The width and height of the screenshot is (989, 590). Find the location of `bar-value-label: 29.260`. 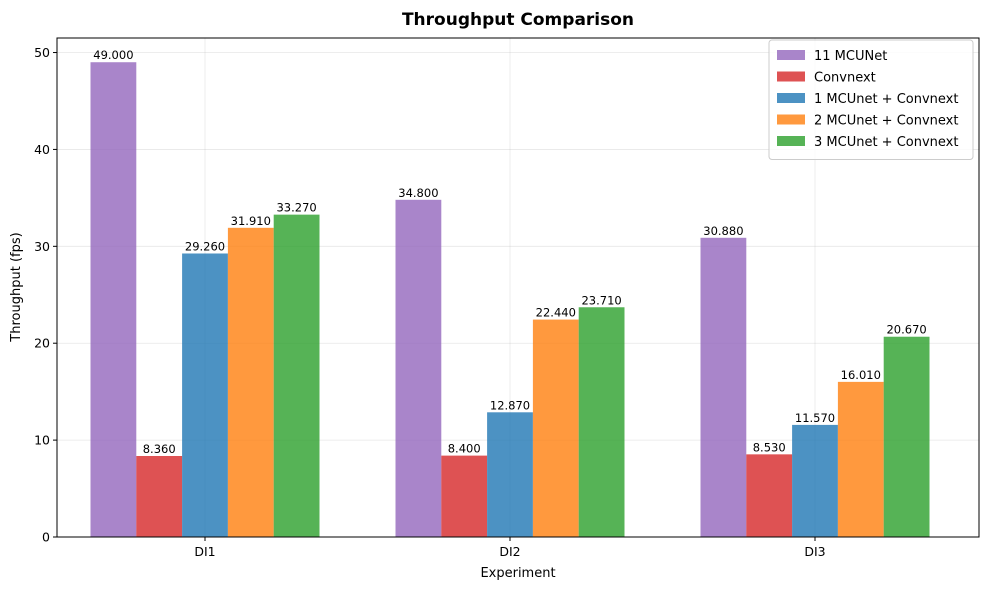

bar-value-label: 29.260 is located at coordinates (205, 246).